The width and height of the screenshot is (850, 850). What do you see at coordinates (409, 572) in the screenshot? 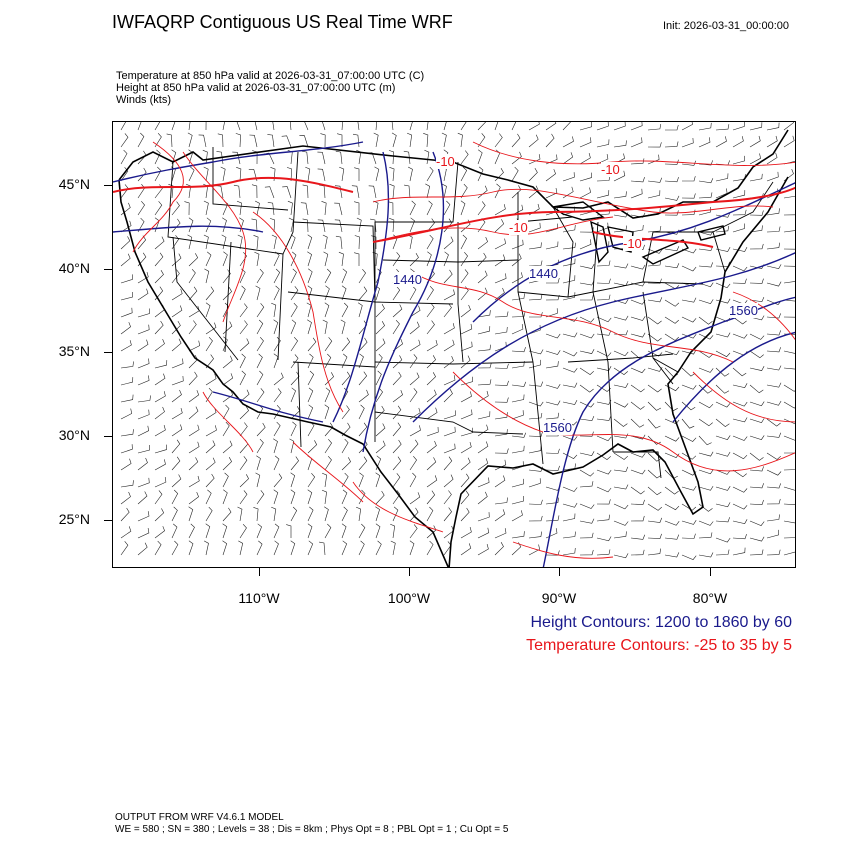
I see `lon-tick` at bounding box center [409, 572].